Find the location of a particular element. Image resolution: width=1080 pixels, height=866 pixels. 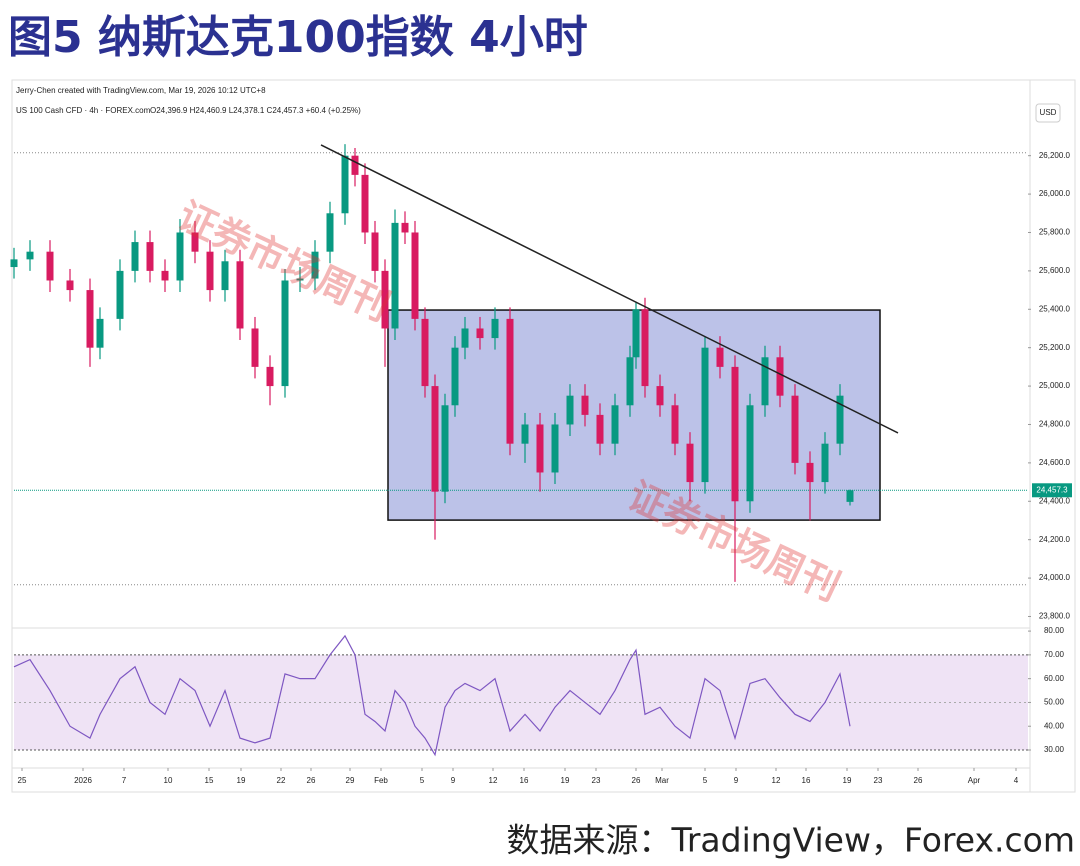

currency-box is located at coordinates (1048, 113).